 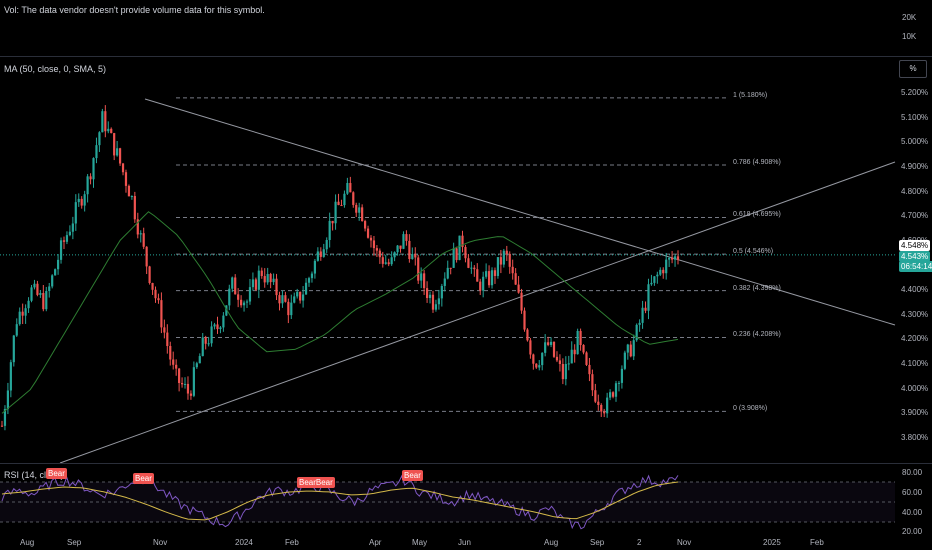 What do you see at coordinates (915, 166) in the screenshot?
I see `price-scale-label: 4.900%` at bounding box center [915, 166].